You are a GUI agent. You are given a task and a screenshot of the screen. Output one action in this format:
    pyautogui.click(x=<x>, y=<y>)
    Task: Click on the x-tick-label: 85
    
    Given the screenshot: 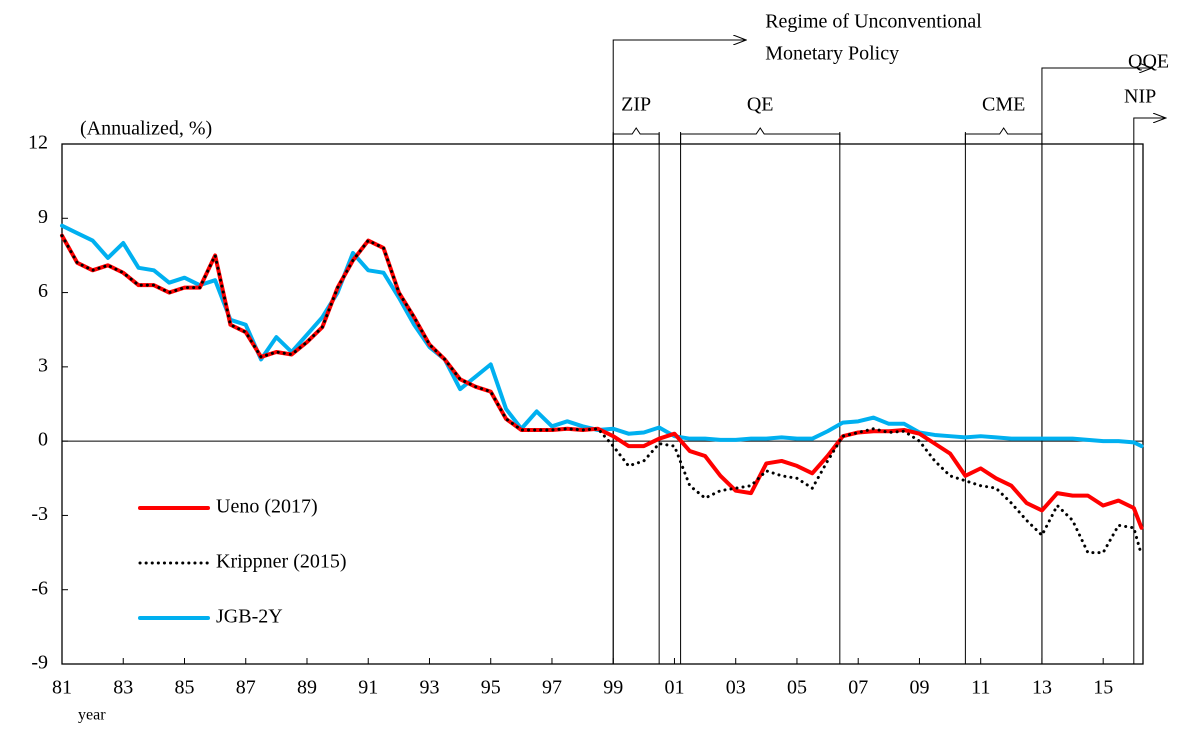 What is the action you would take?
    pyautogui.click(x=184, y=688)
    